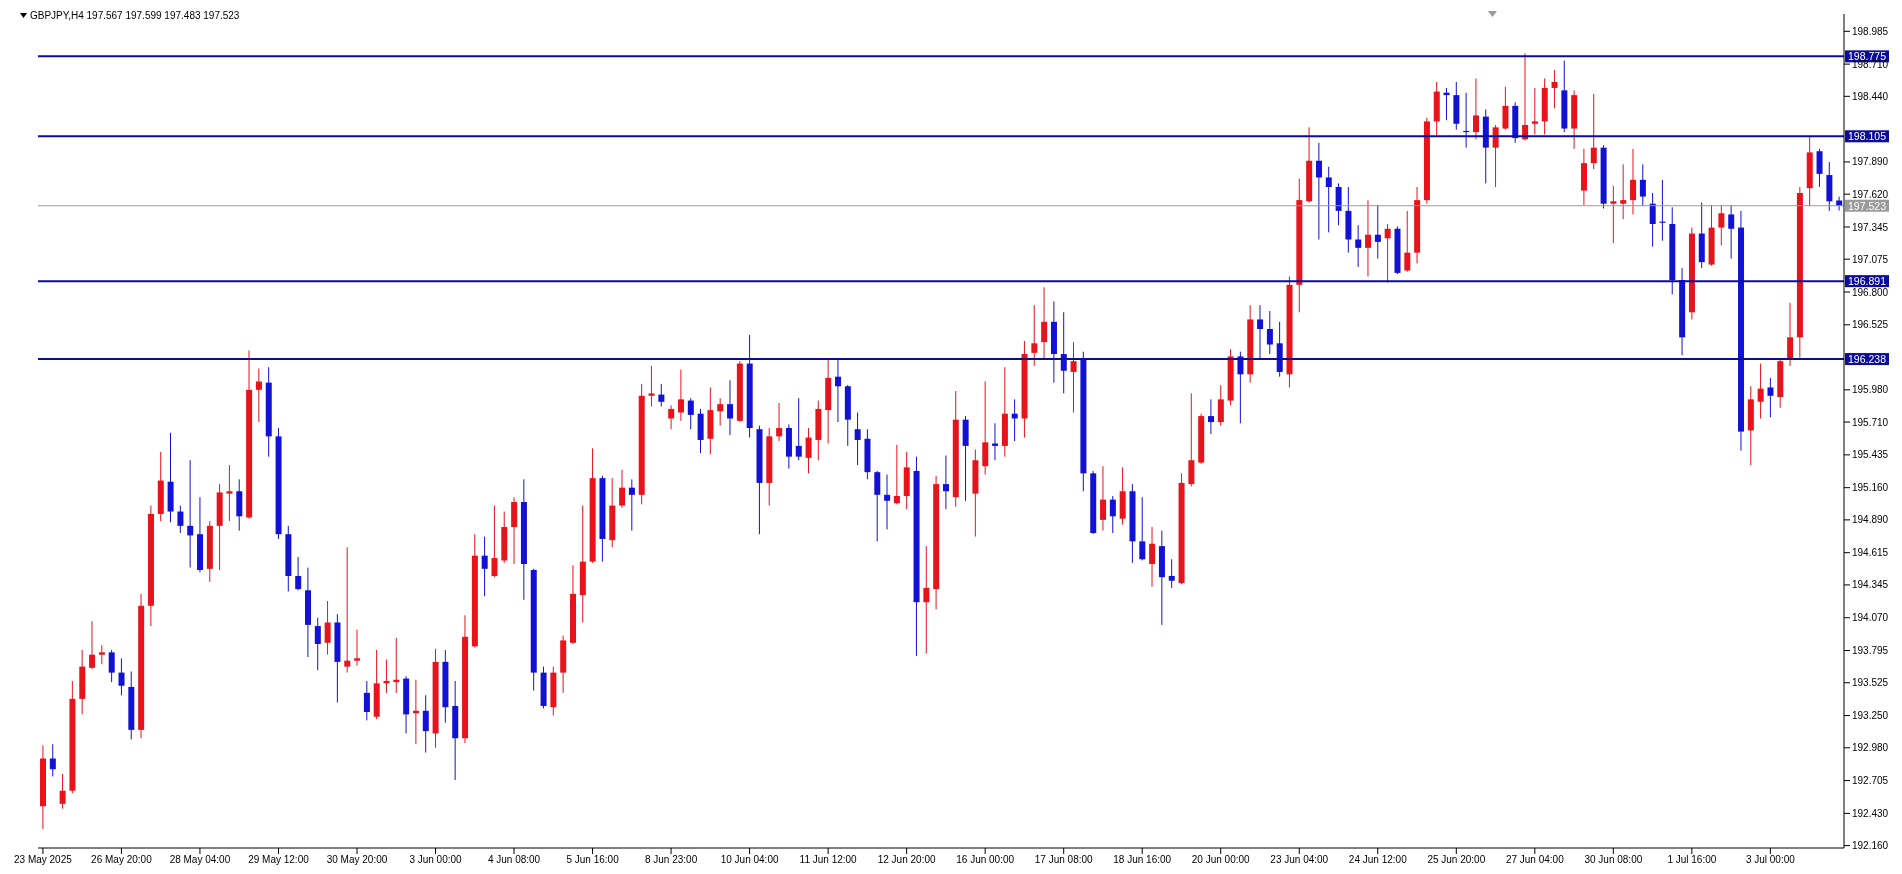 This screenshot has height=874, width=1902. Describe the element at coordinates (43, 860) in the screenshot. I see `x-tick-label: 23 May 2025` at that location.